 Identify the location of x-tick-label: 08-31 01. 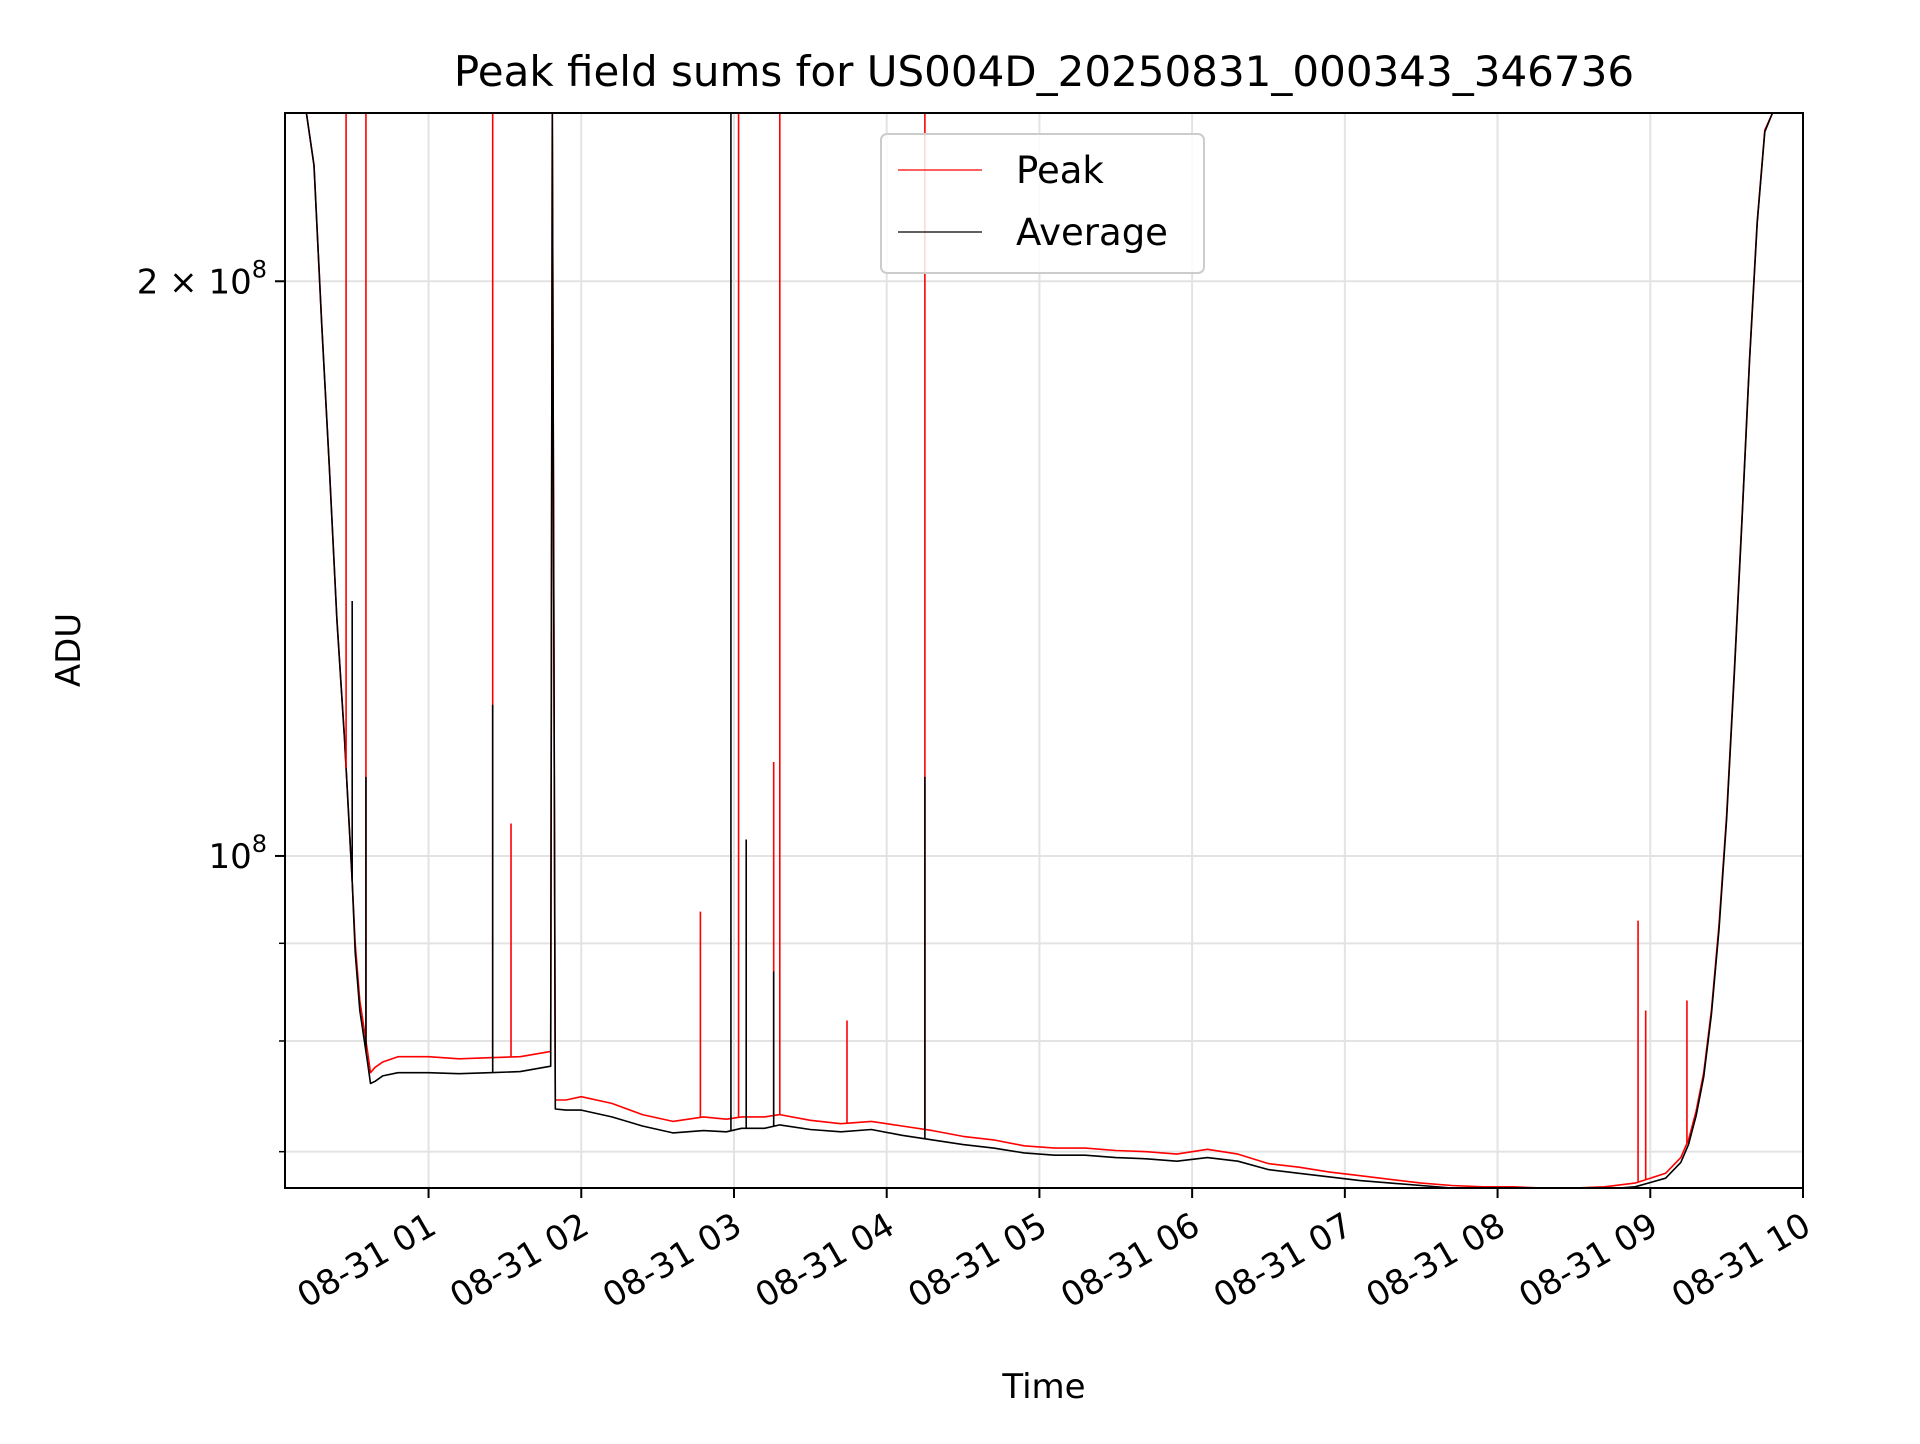
(367, 1260).